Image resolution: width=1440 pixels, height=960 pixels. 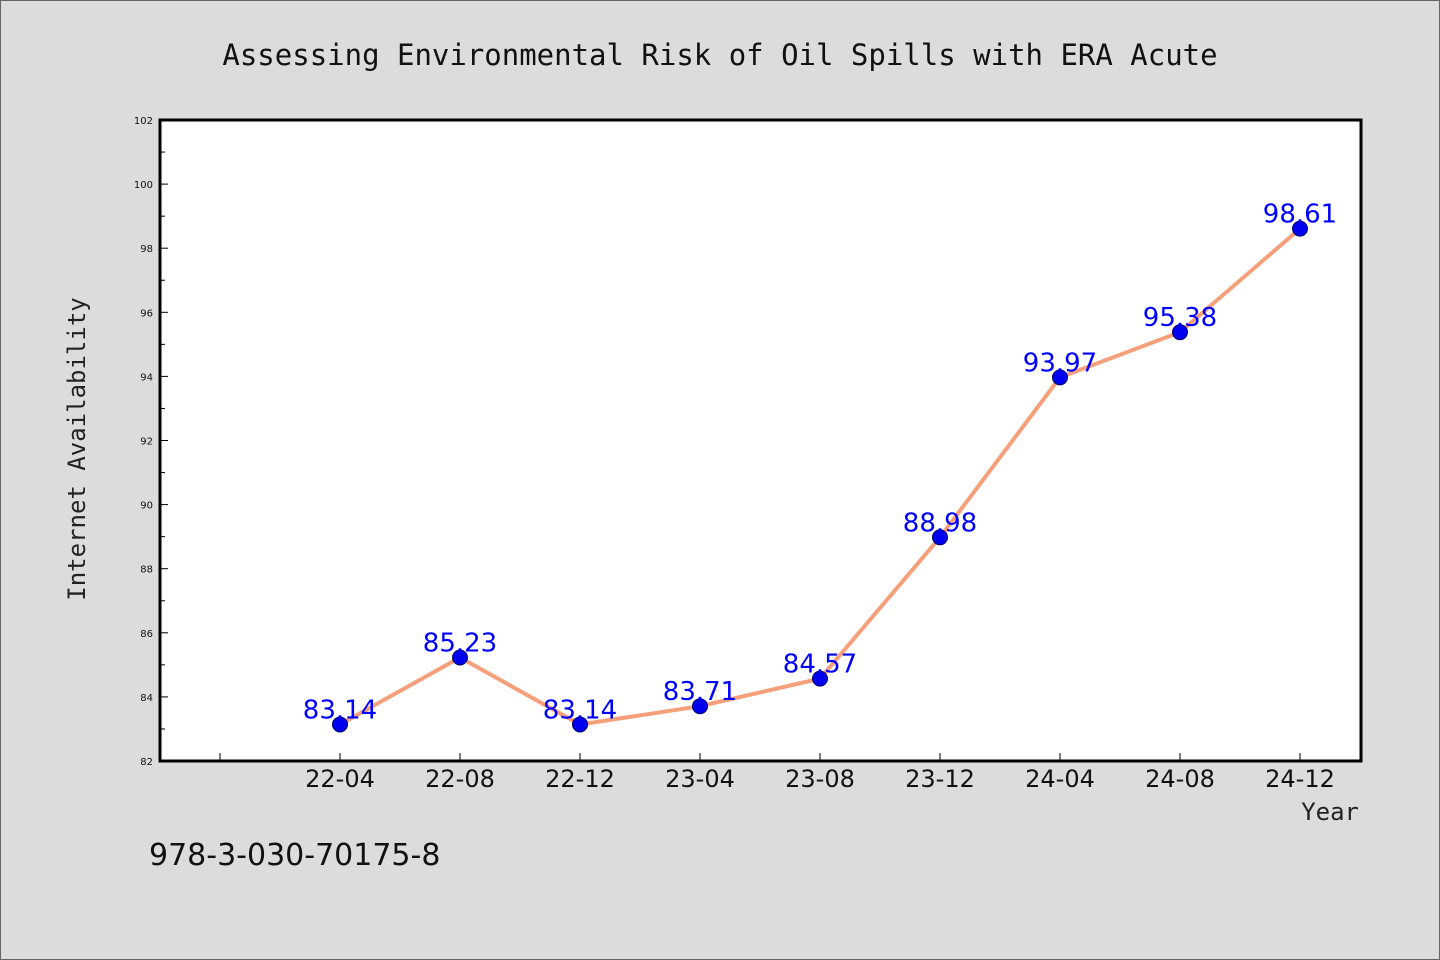 I want to click on y-tick-label: 102, so click(x=143, y=121).